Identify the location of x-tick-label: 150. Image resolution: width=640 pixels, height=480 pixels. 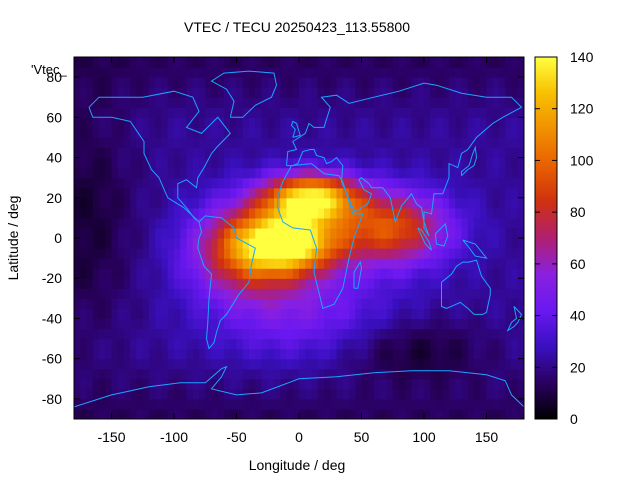
(487, 437).